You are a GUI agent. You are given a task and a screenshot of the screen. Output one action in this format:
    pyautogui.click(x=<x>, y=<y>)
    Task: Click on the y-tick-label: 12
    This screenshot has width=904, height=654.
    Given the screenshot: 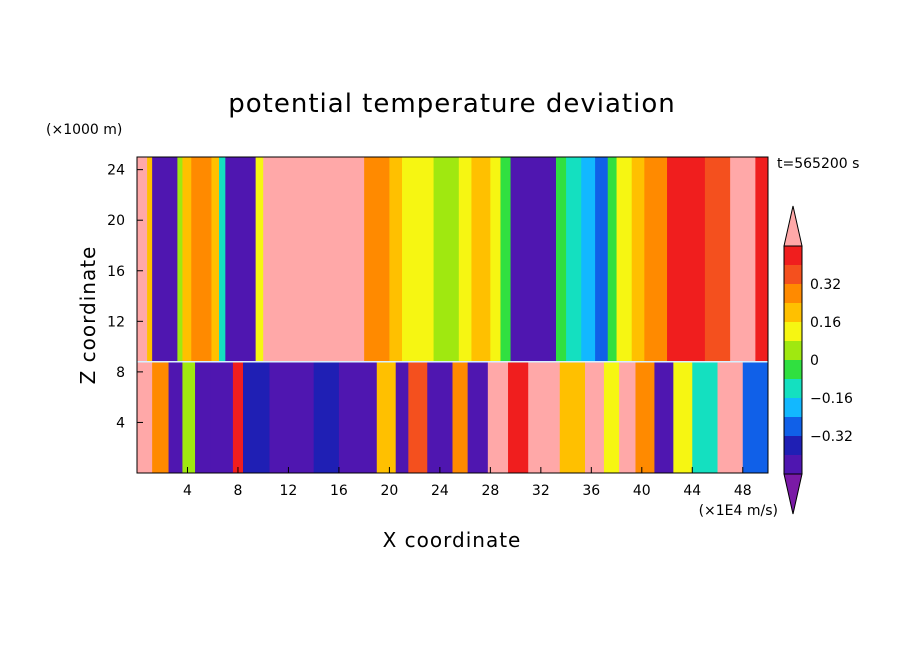 What is the action you would take?
    pyautogui.click(x=116, y=322)
    